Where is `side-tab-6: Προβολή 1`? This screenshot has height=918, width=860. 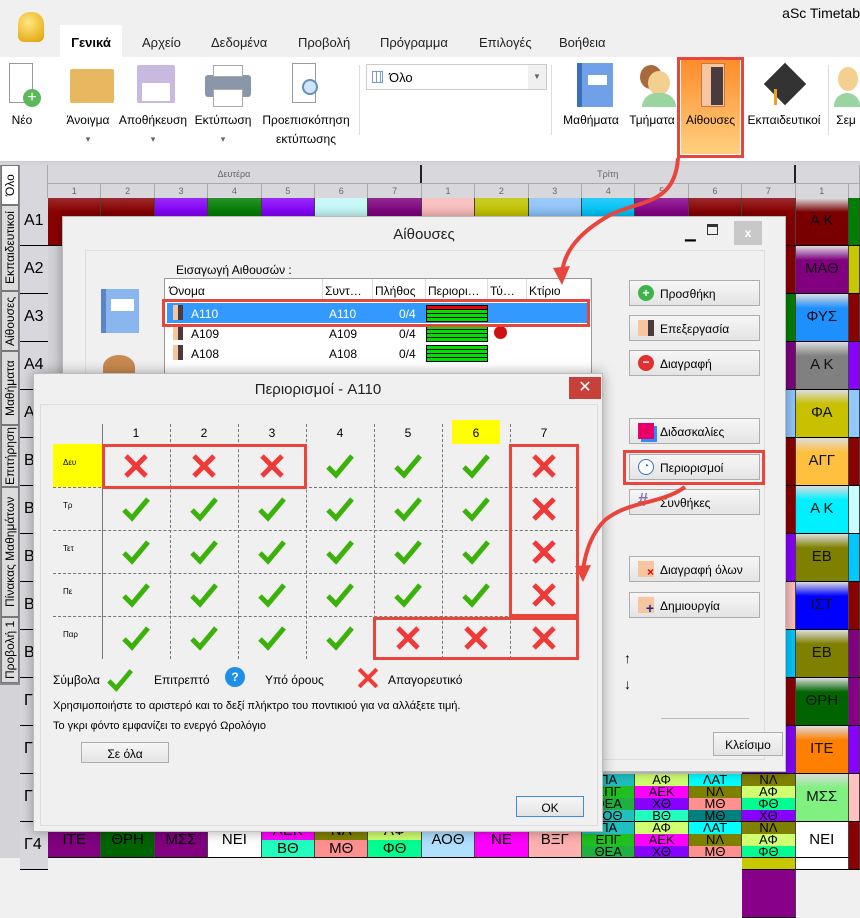
side-tab-6: Προβολή 1 is located at coordinates (10, 650).